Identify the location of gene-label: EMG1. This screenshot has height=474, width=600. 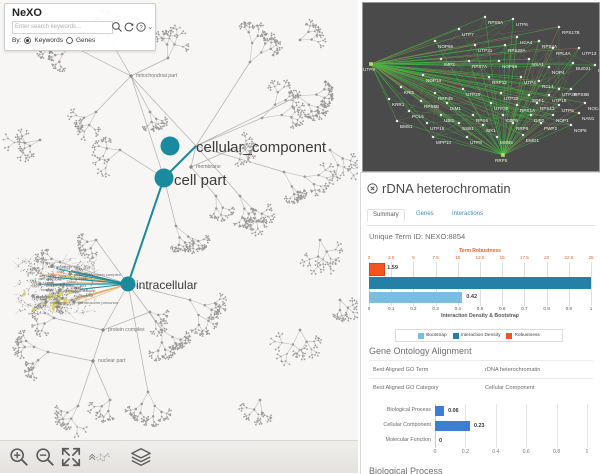
(532, 140).